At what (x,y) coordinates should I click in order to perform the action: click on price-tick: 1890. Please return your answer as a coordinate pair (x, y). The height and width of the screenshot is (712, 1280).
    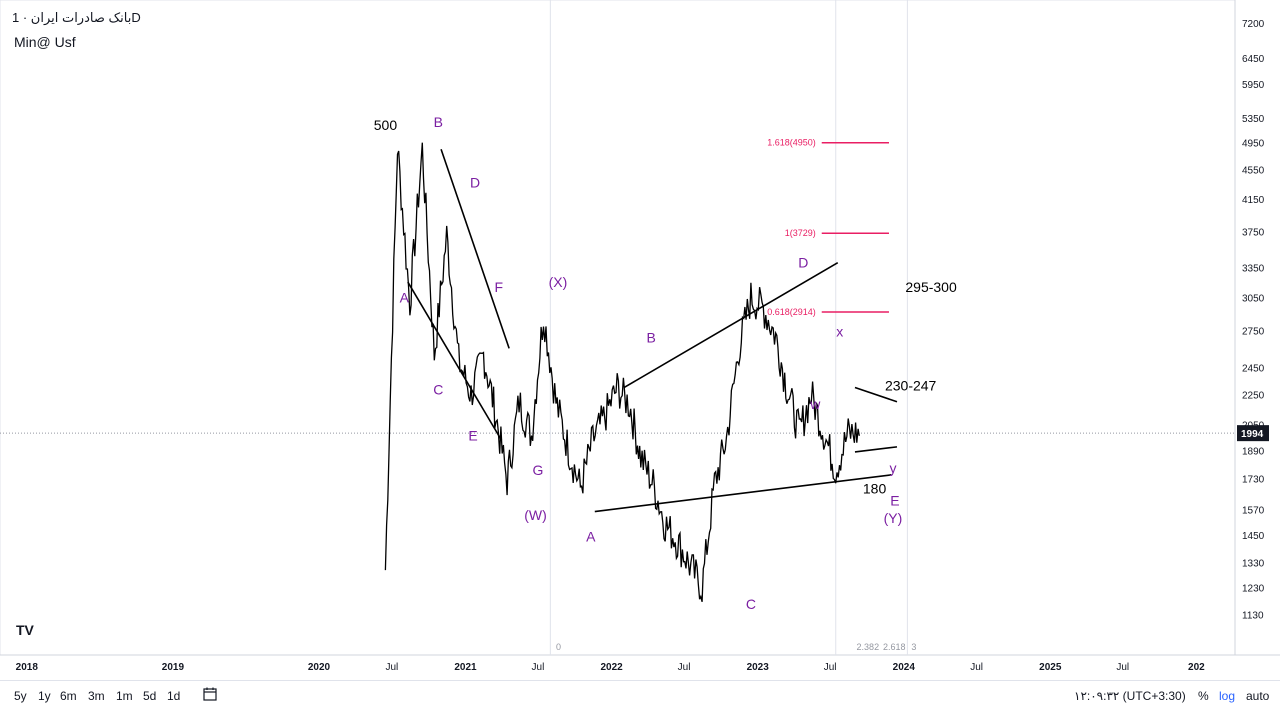
    Looking at the image, I should click on (1253, 451).